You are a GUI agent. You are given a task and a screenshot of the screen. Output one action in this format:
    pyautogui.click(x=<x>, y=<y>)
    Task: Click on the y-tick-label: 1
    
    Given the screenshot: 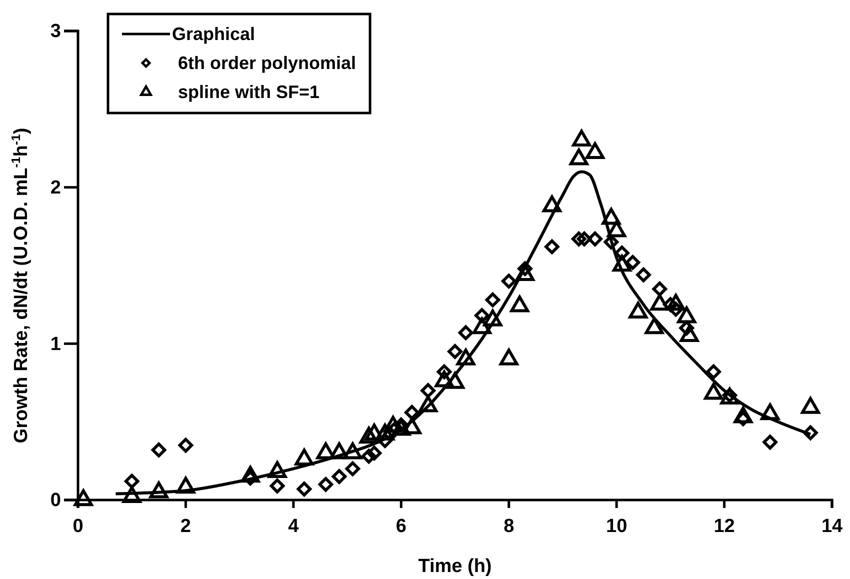 What is the action you would take?
    pyautogui.click(x=56, y=344)
    